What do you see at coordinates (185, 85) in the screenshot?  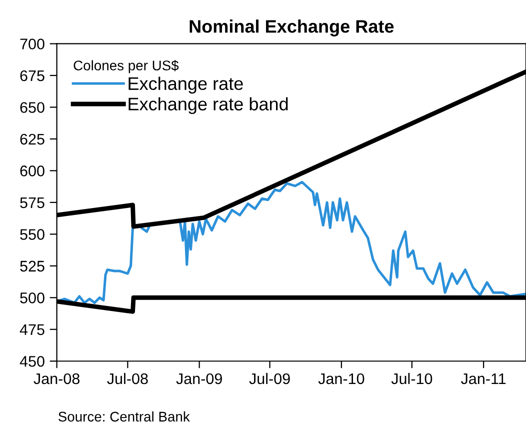 I see `legend-label: Exchange rate` at bounding box center [185, 85].